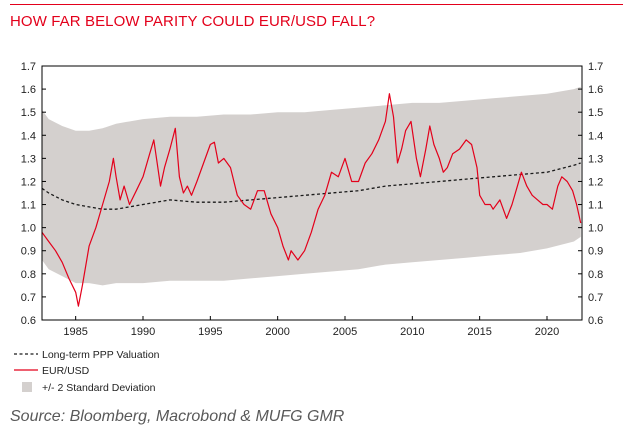 The width and height of the screenshot is (623, 438). I want to click on y-tick-label-left: 1.0, so click(28, 229).